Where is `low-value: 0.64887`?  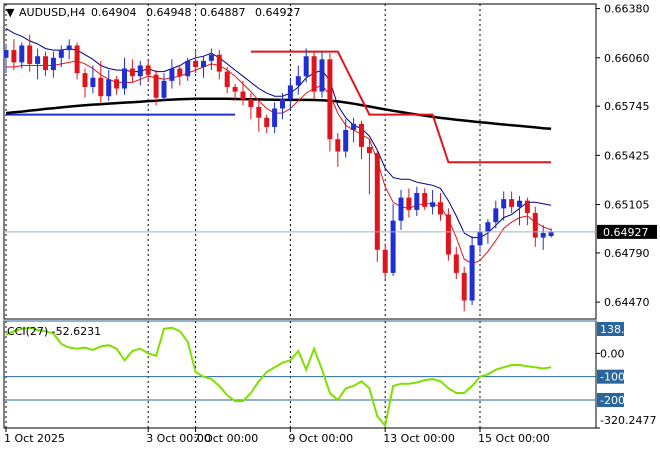
low-value: 0.64887 is located at coordinates (223, 12).